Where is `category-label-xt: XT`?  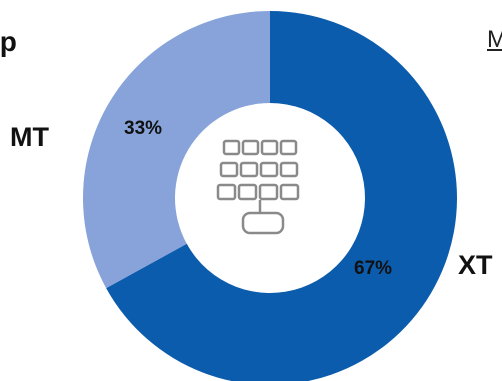 category-label-xt: XT is located at coordinates (475, 265).